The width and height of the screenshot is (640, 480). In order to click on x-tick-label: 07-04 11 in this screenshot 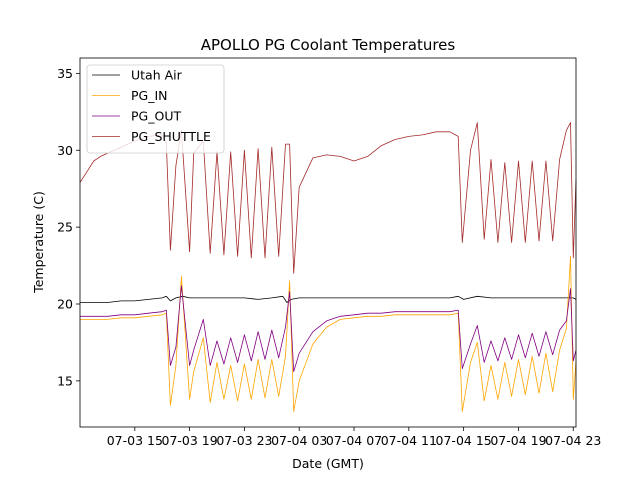, I will do `click(409, 440)`.